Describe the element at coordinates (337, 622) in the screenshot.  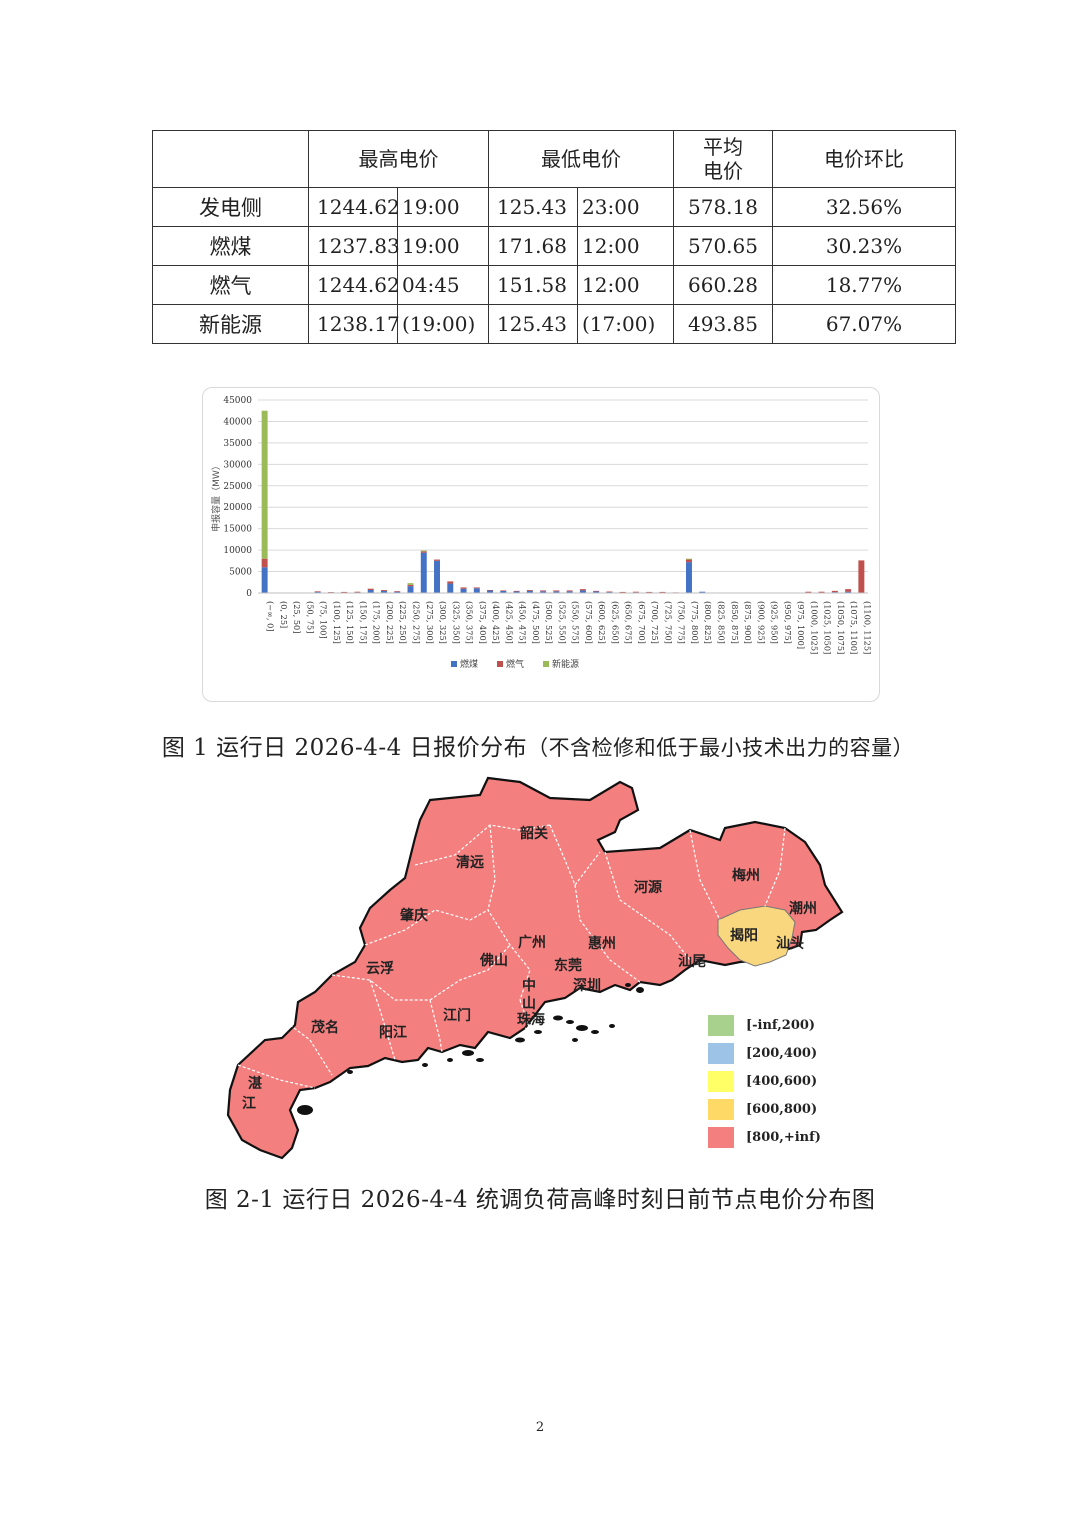
I see `x-tick-label: (100, 125]` at that location.